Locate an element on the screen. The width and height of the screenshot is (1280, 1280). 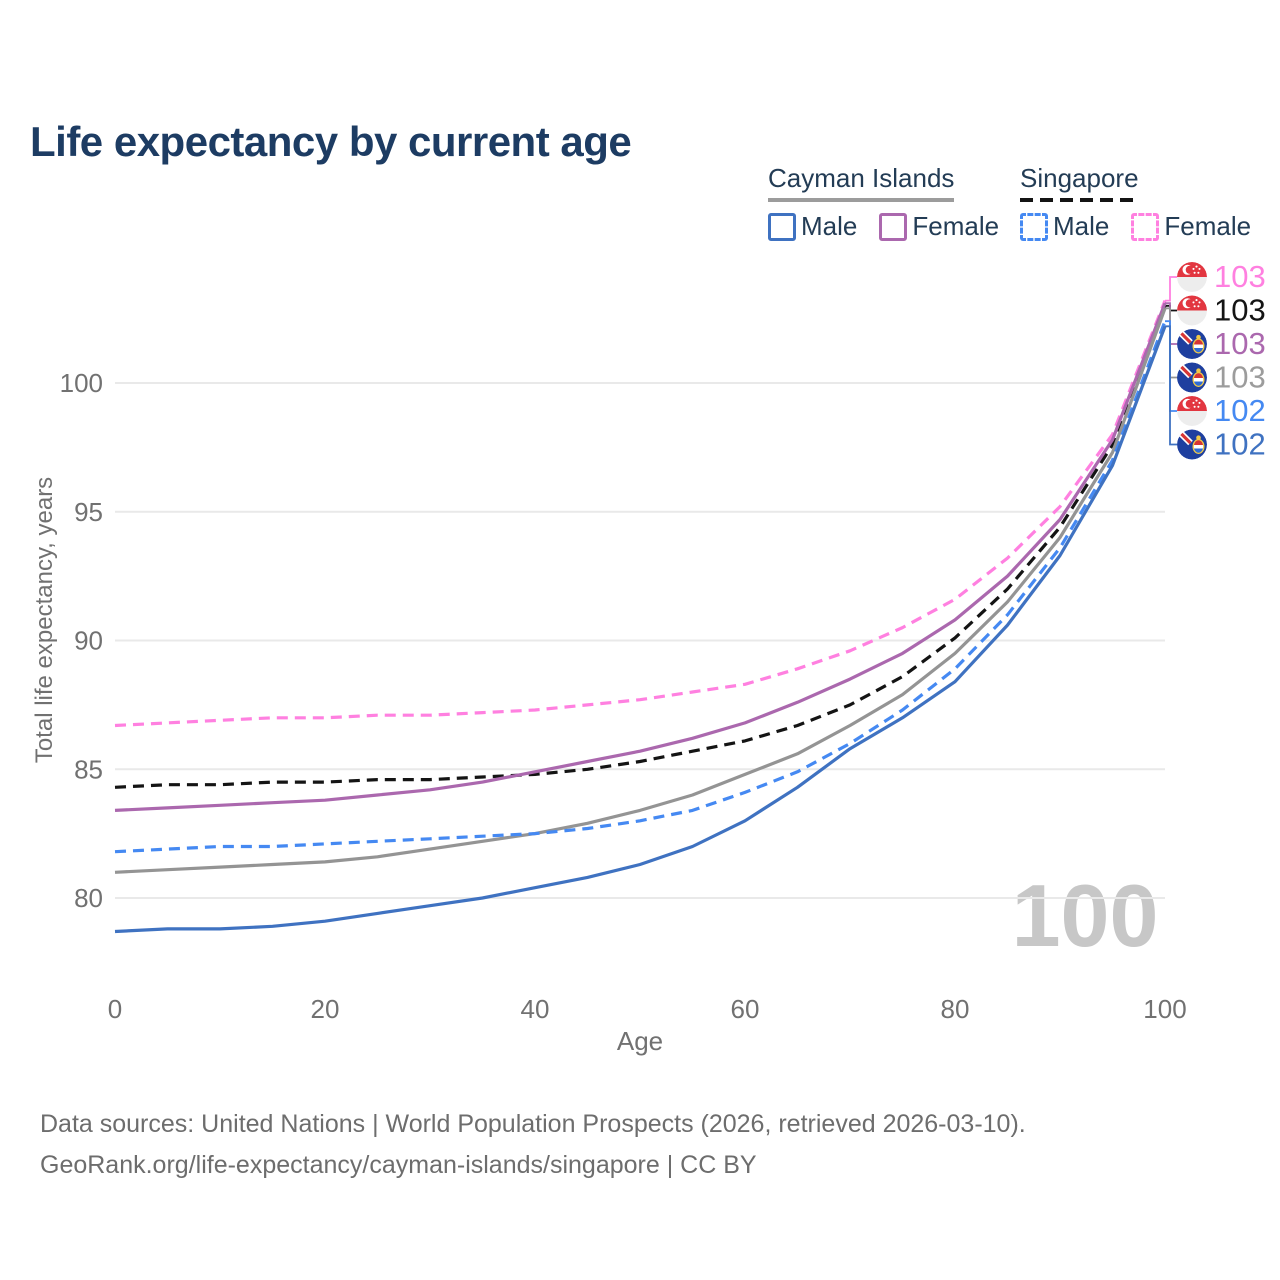
legend-item-singapore-female: Female is located at coordinates (1191, 226).